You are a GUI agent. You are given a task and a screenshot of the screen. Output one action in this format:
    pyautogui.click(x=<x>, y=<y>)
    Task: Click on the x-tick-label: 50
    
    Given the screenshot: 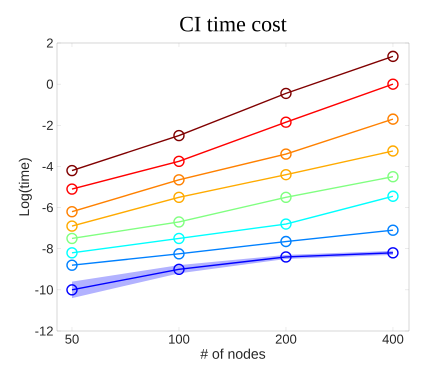 What is the action you would take?
    pyautogui.click(x=72, y=339)
    